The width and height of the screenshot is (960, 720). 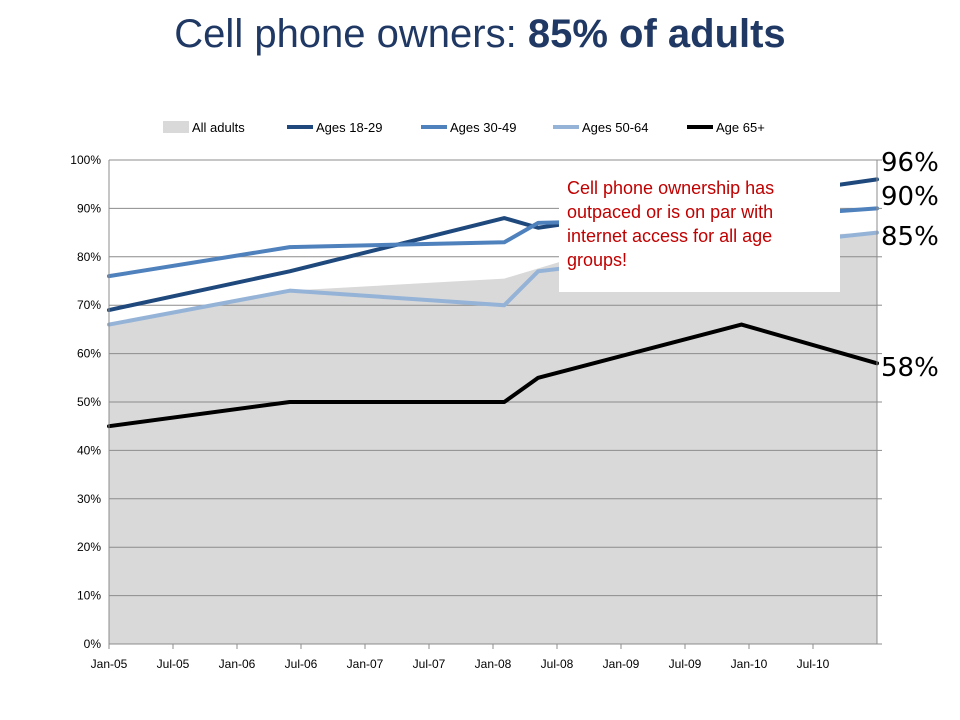 I want to click on y-tick-label: 10%, so click(x=89, y=596).